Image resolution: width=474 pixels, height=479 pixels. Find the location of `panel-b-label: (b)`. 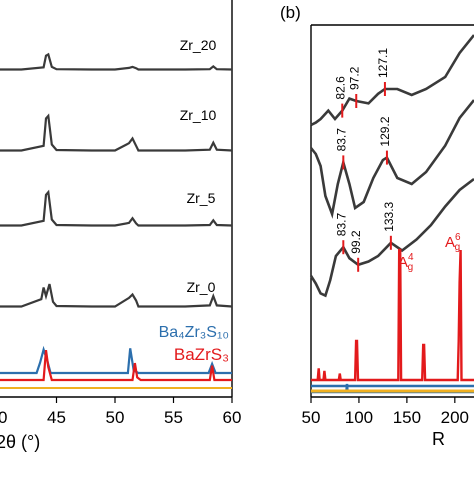

panel-b-label: (b) is located at coordinates (290, 12).